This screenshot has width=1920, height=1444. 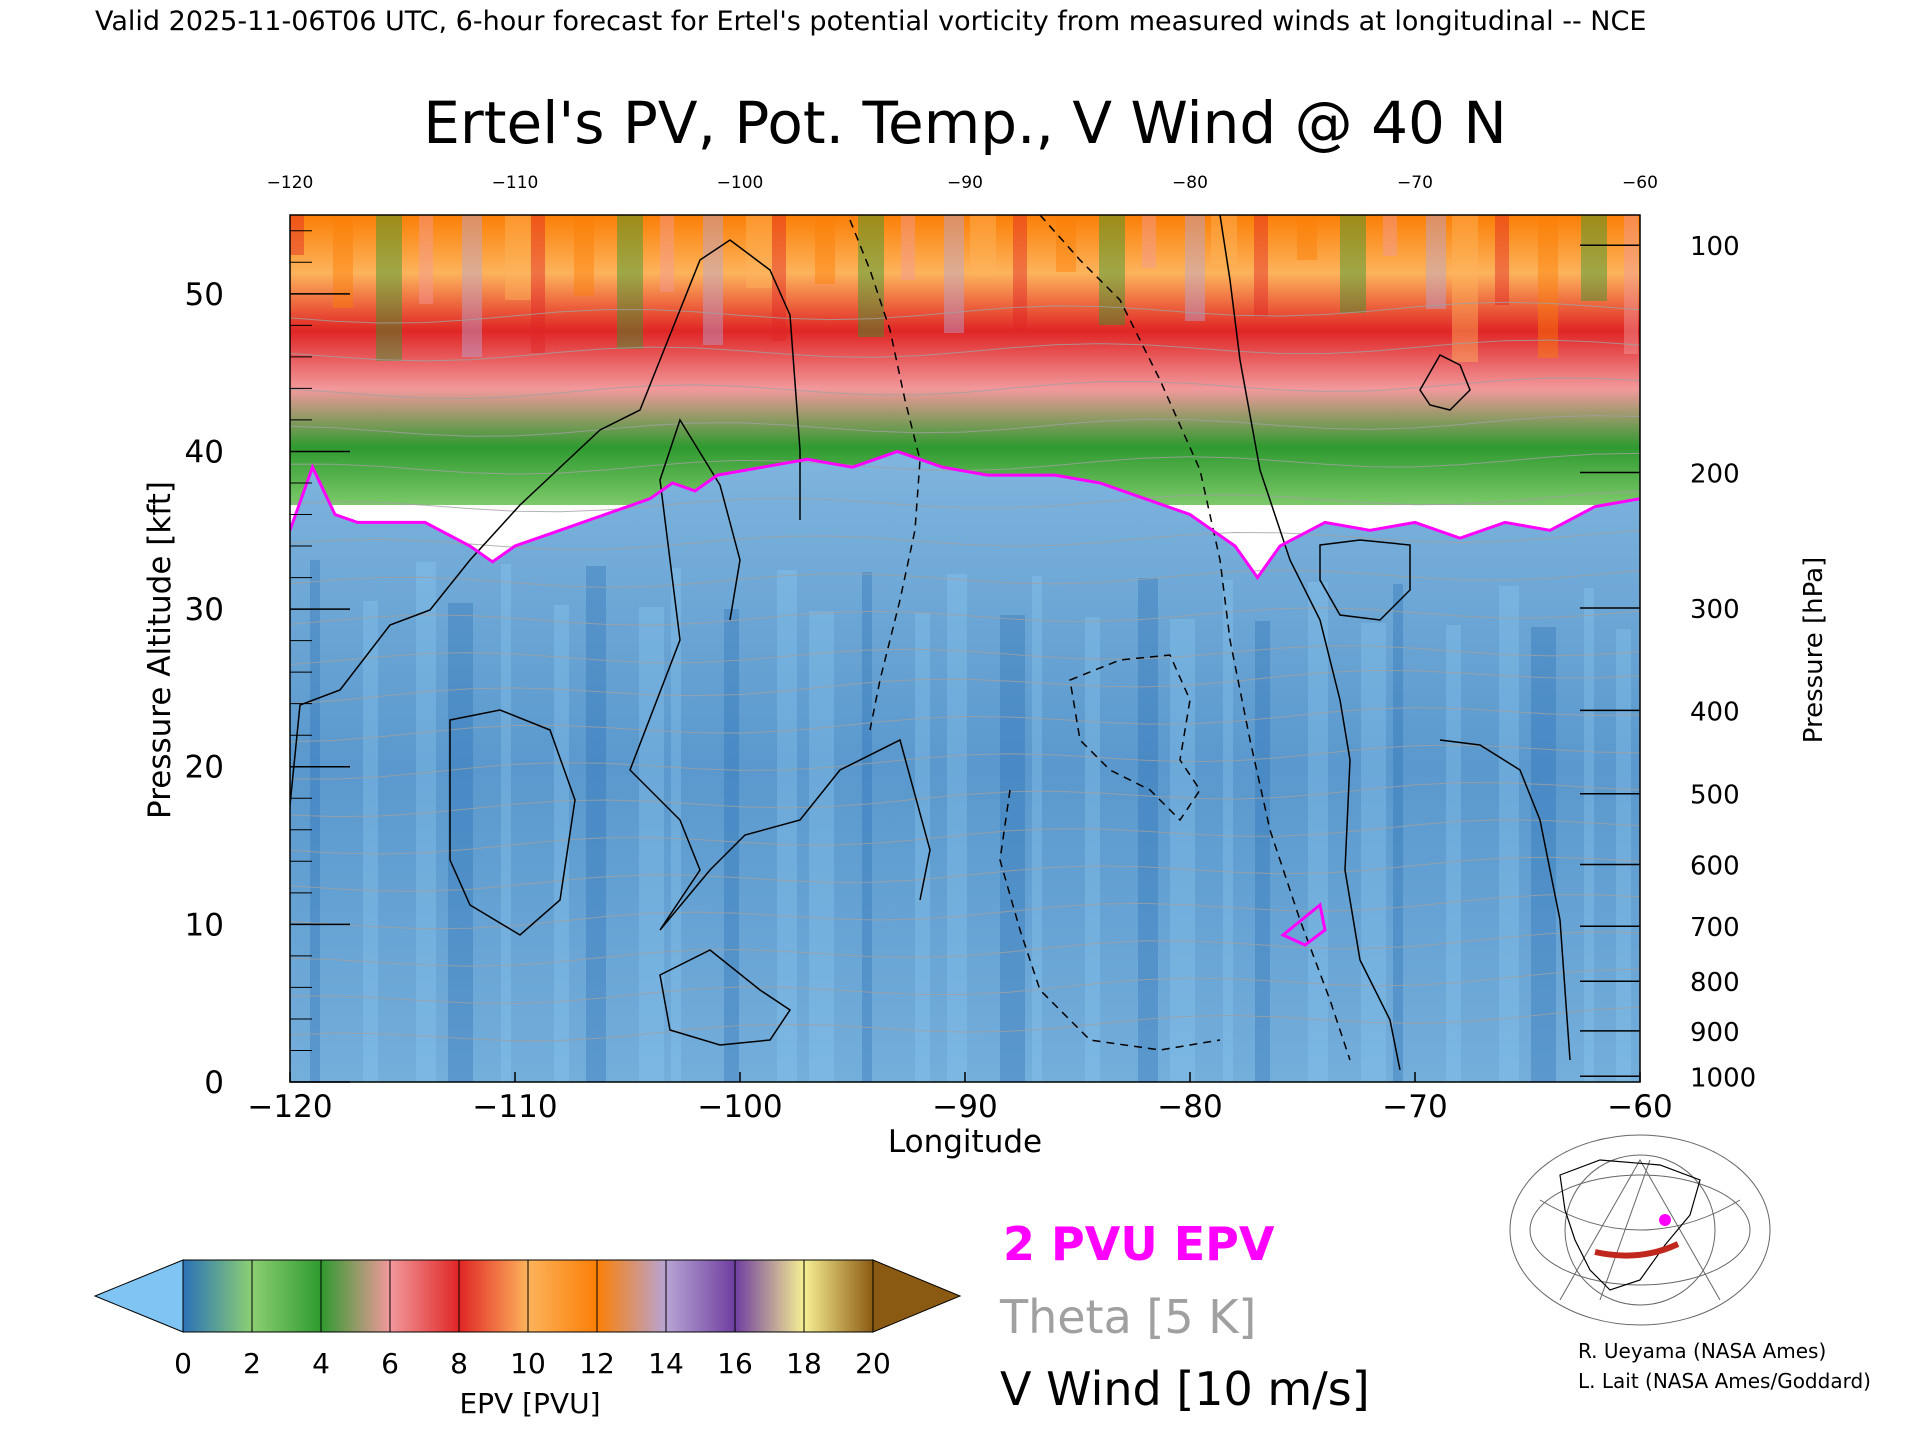 I want to click on x-tick-label: −120, so click(x=289, y=1107).